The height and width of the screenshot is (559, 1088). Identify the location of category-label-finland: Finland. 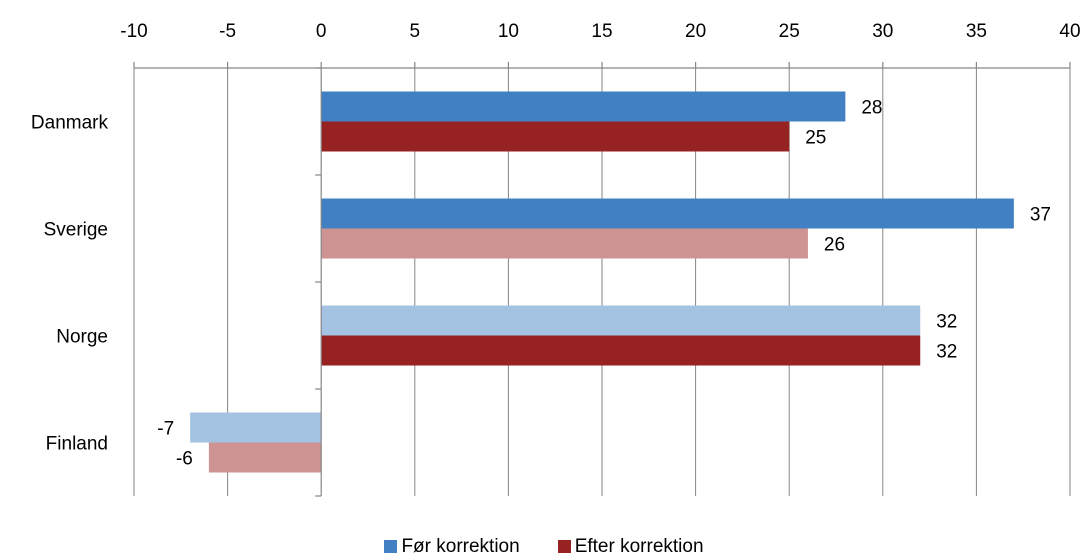
(77, 444).